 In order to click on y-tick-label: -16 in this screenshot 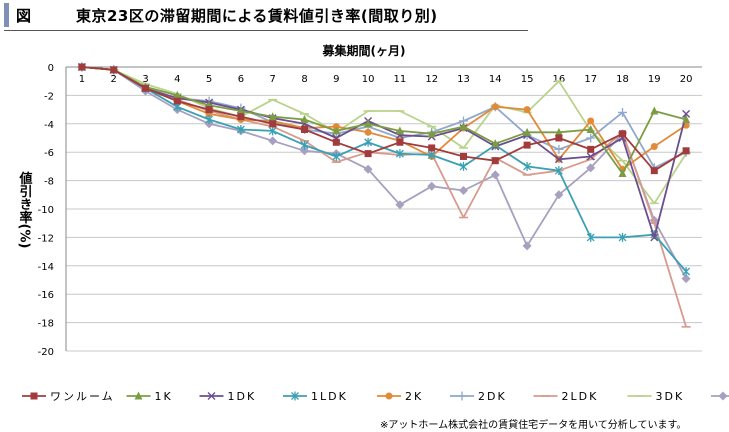, I will do `click(46, 295)`.